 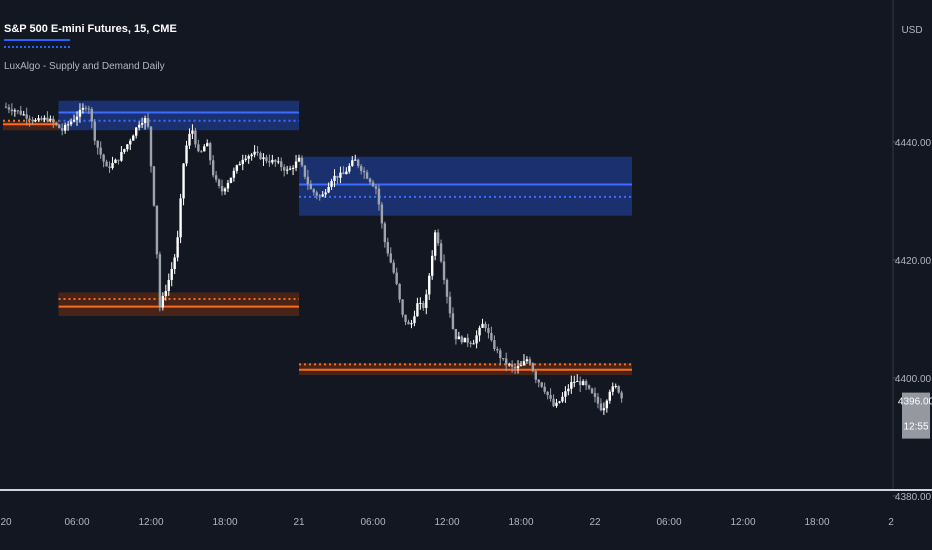 I want to click on time-tick-label: 18:00, so click(x=224, y=522).